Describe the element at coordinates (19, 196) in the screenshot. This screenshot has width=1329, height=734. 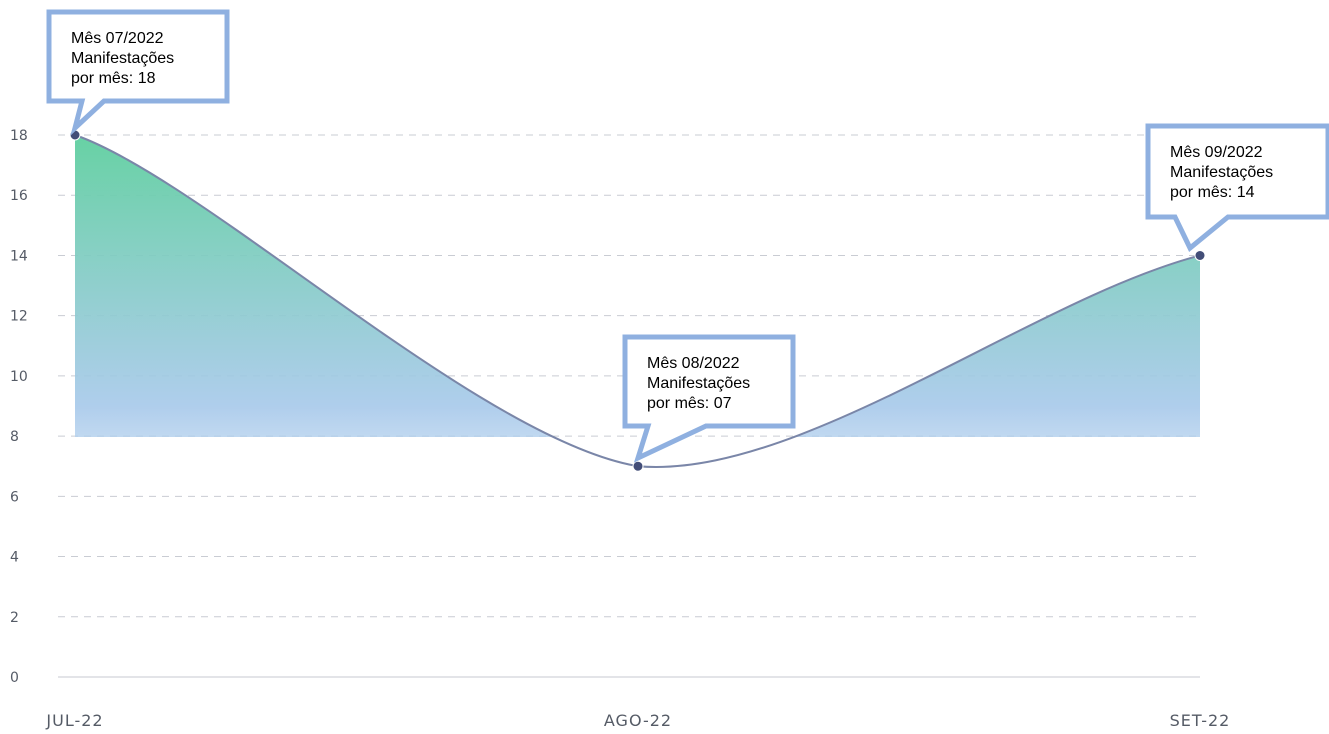
I see `y-tick-label: 16` at that location.